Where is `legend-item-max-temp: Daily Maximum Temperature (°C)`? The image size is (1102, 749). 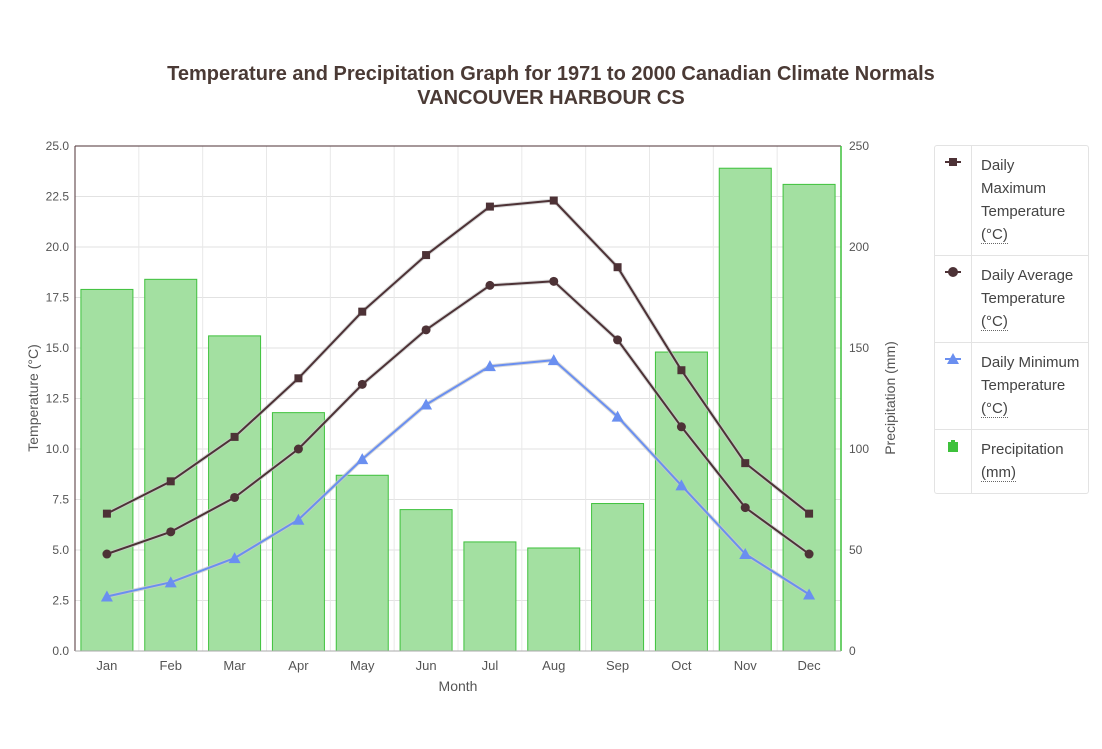
legend-item-max-temp: Daily Maximum Temperature (°C) is located at coordinates (1011, 200).